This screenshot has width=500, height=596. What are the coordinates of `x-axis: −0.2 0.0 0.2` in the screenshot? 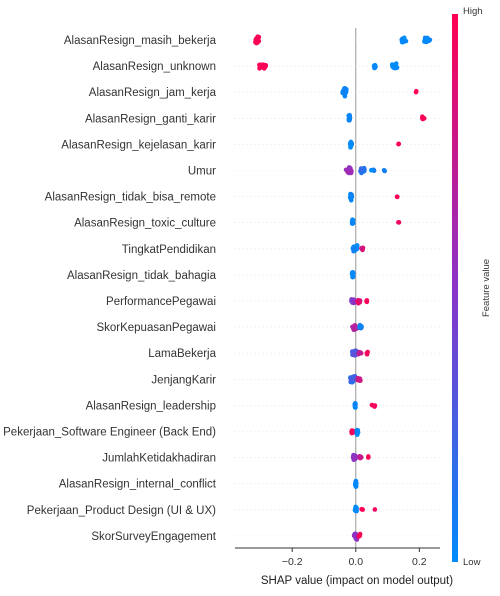 It's located at (337, 557).